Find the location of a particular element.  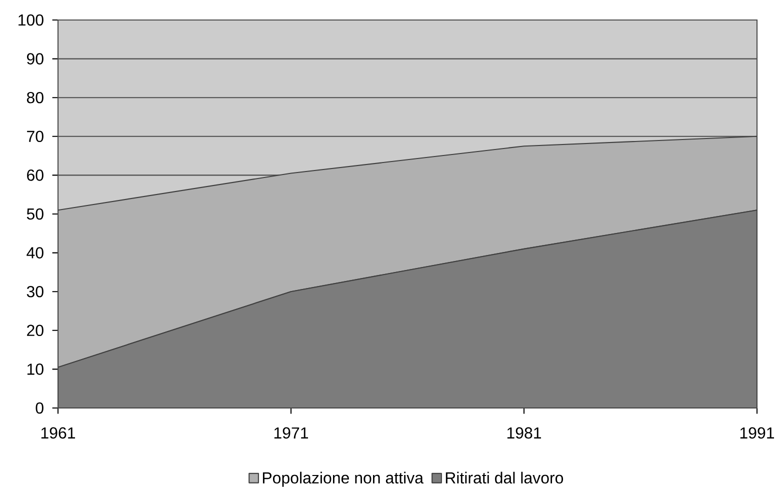

y-tick-label: 30 is located at coordinates (35, 292).